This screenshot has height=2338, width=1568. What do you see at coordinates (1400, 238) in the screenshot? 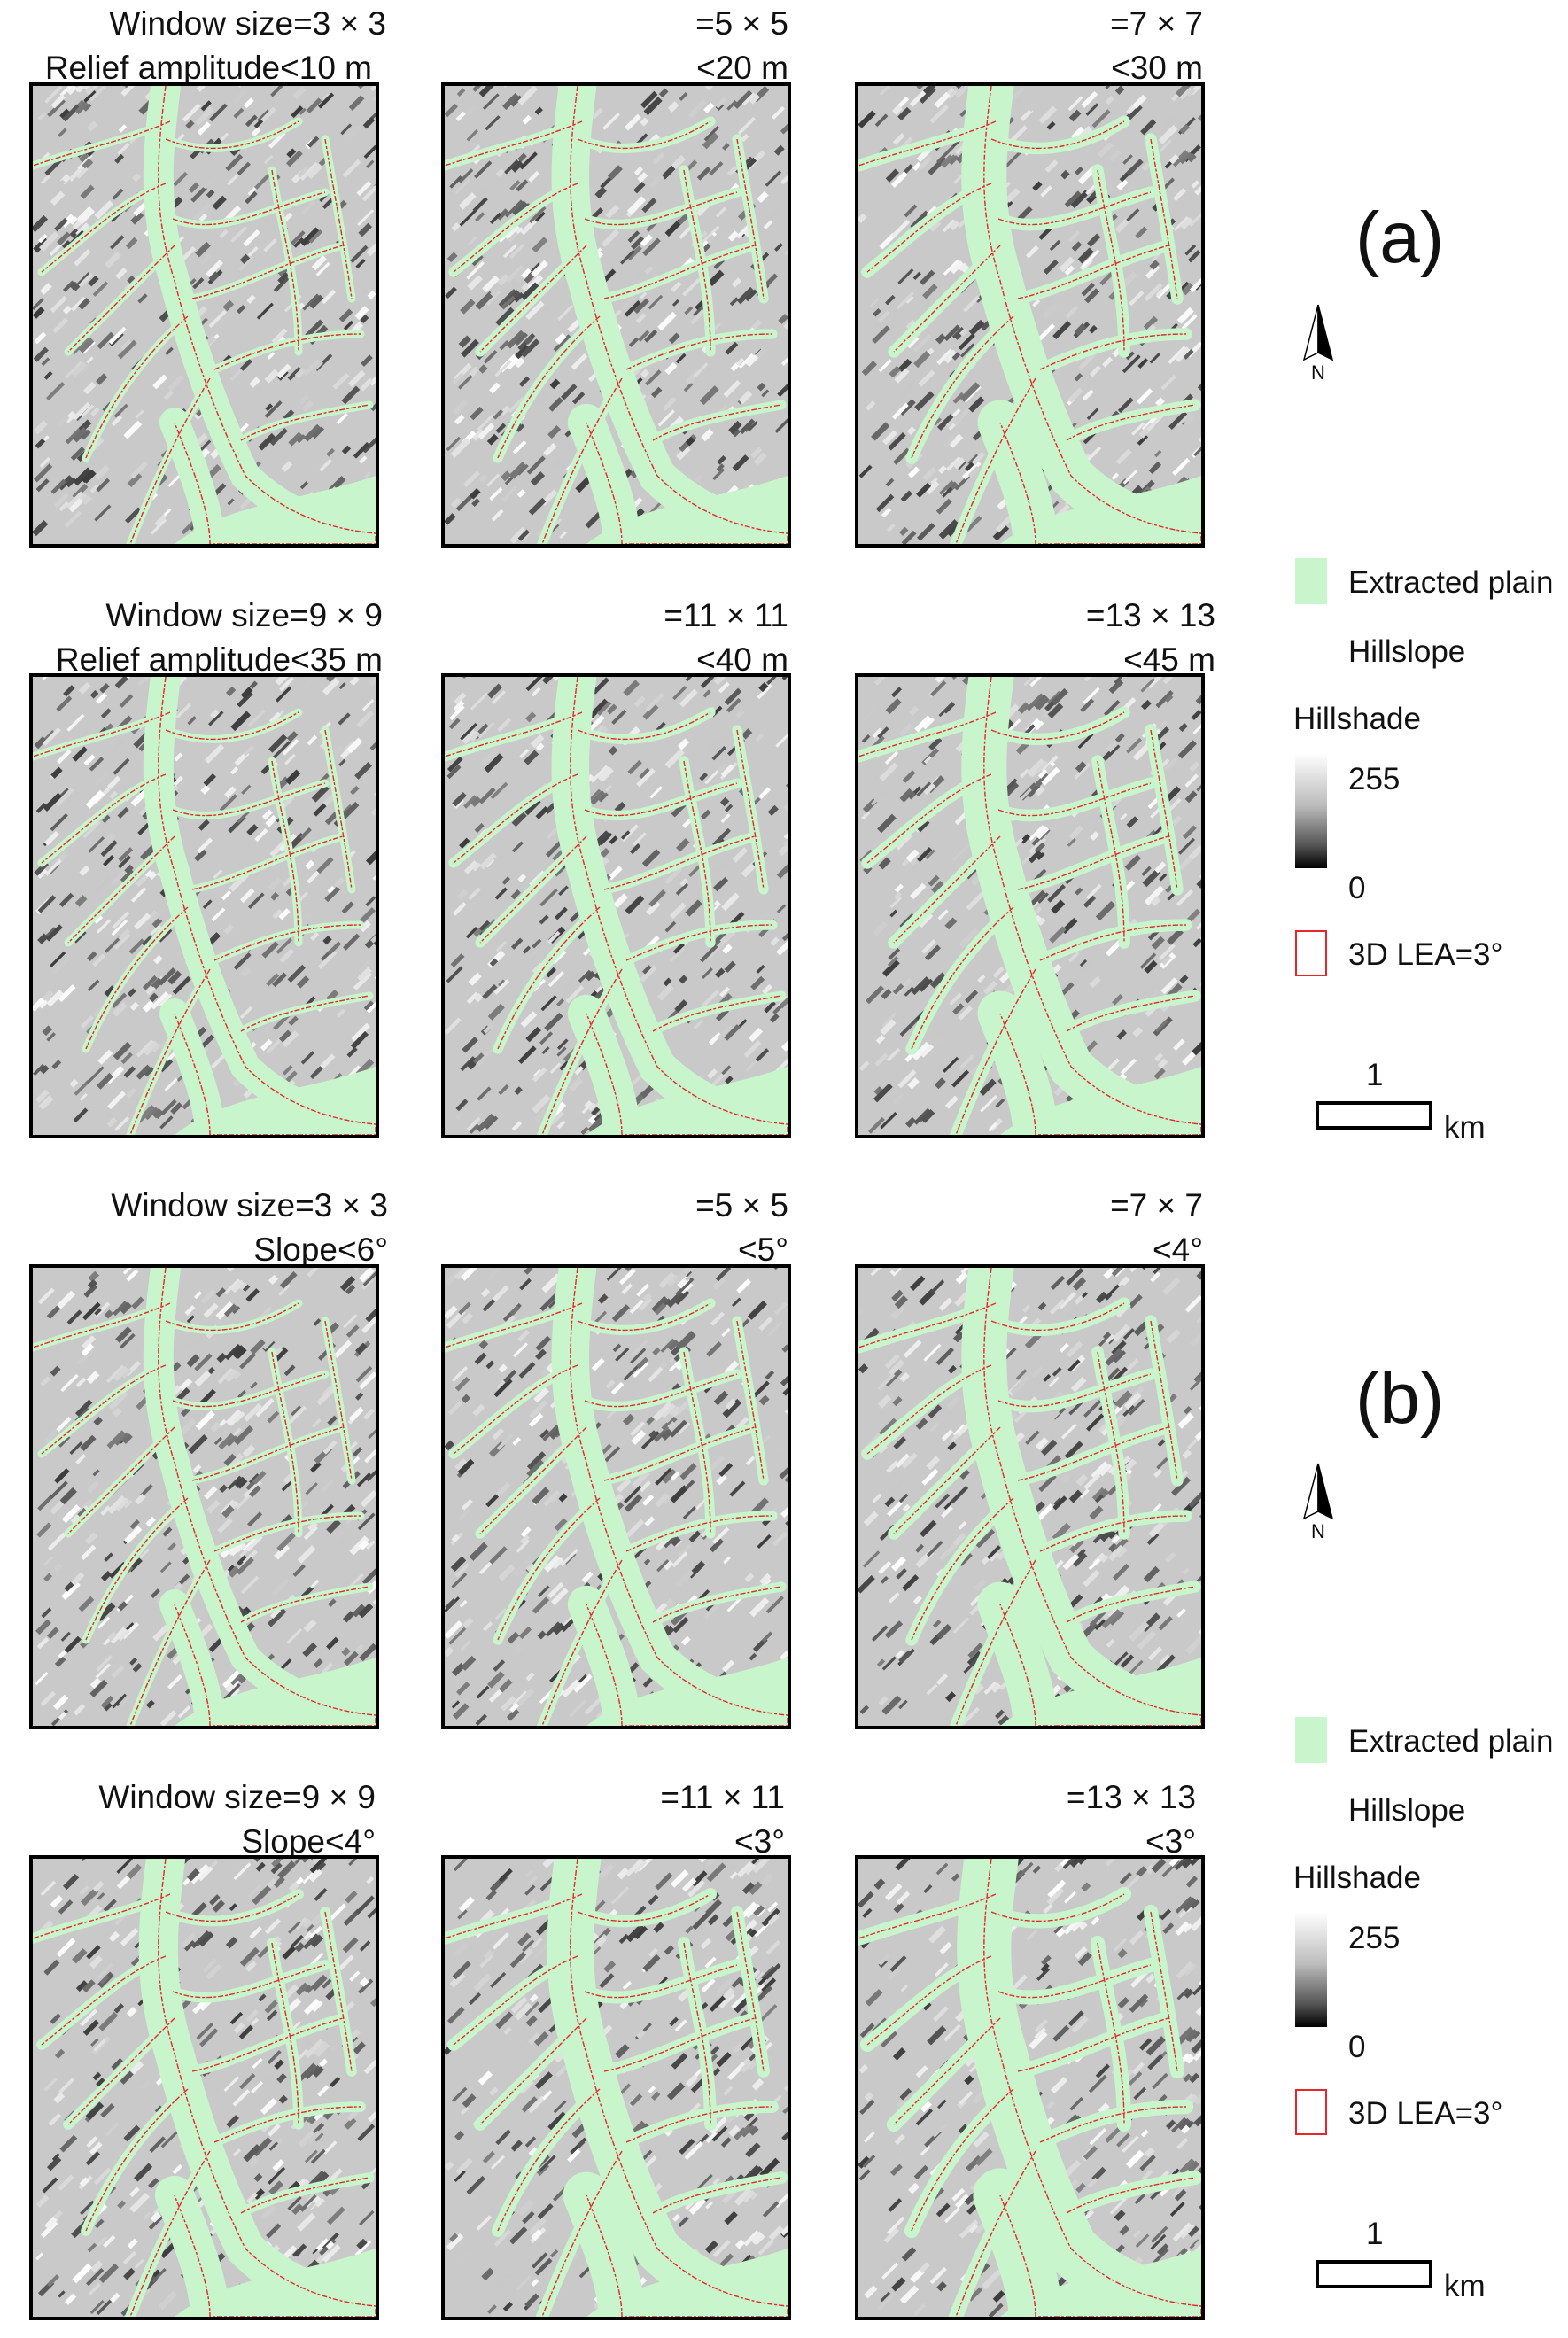
I see `figure-letter-a: (a)` at bounding box center [1400, 238].